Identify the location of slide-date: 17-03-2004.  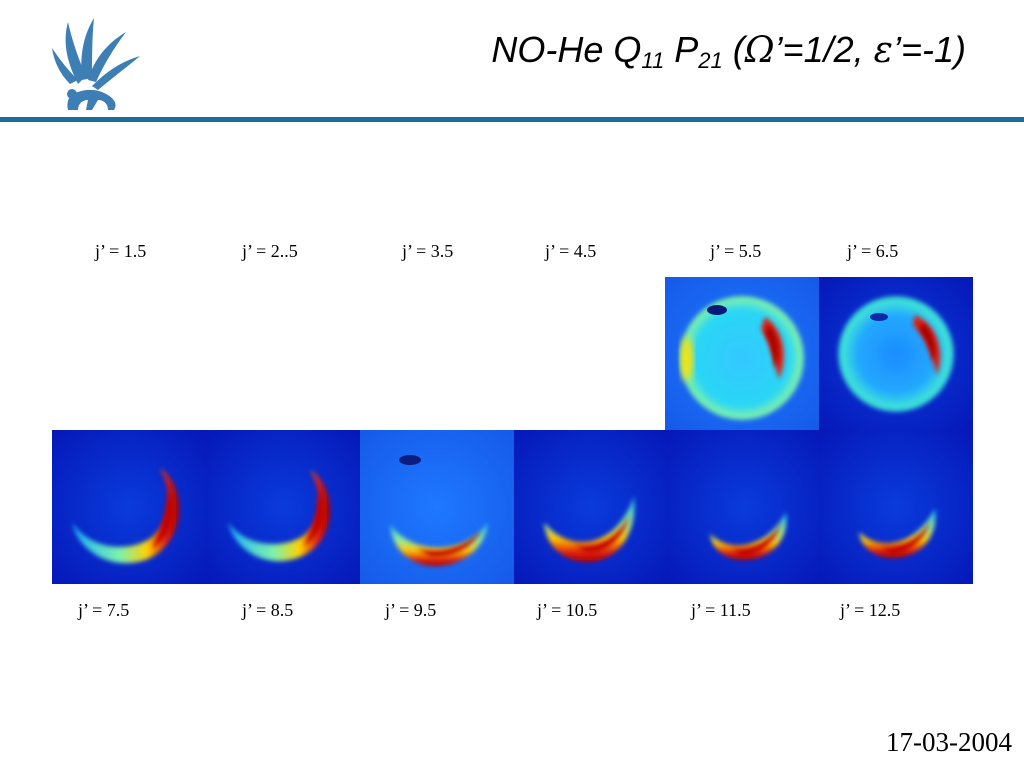
(949, 742).